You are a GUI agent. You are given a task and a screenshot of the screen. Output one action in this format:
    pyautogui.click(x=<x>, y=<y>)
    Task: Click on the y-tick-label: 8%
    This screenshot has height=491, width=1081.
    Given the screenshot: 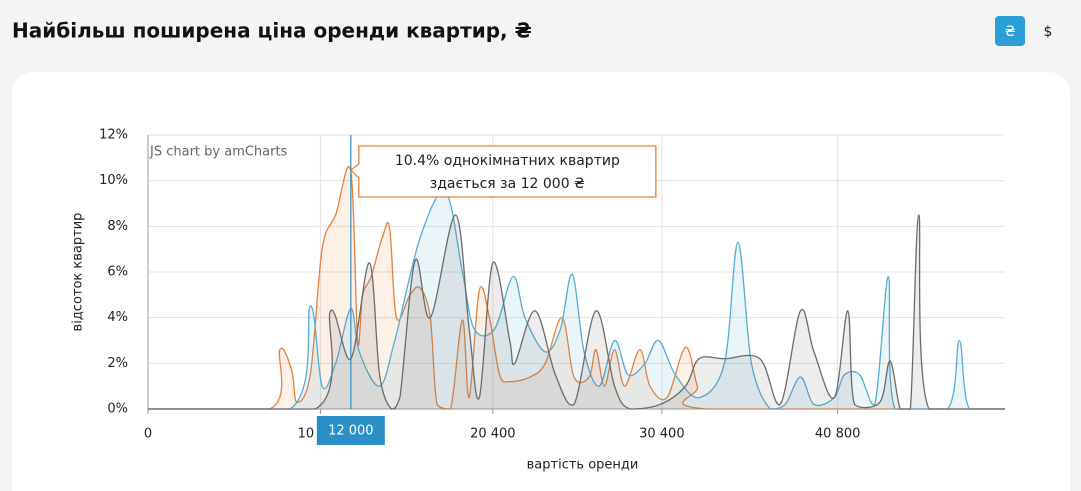 What is the action you would take?
    pyautogui.click(x=117, y=226)
    